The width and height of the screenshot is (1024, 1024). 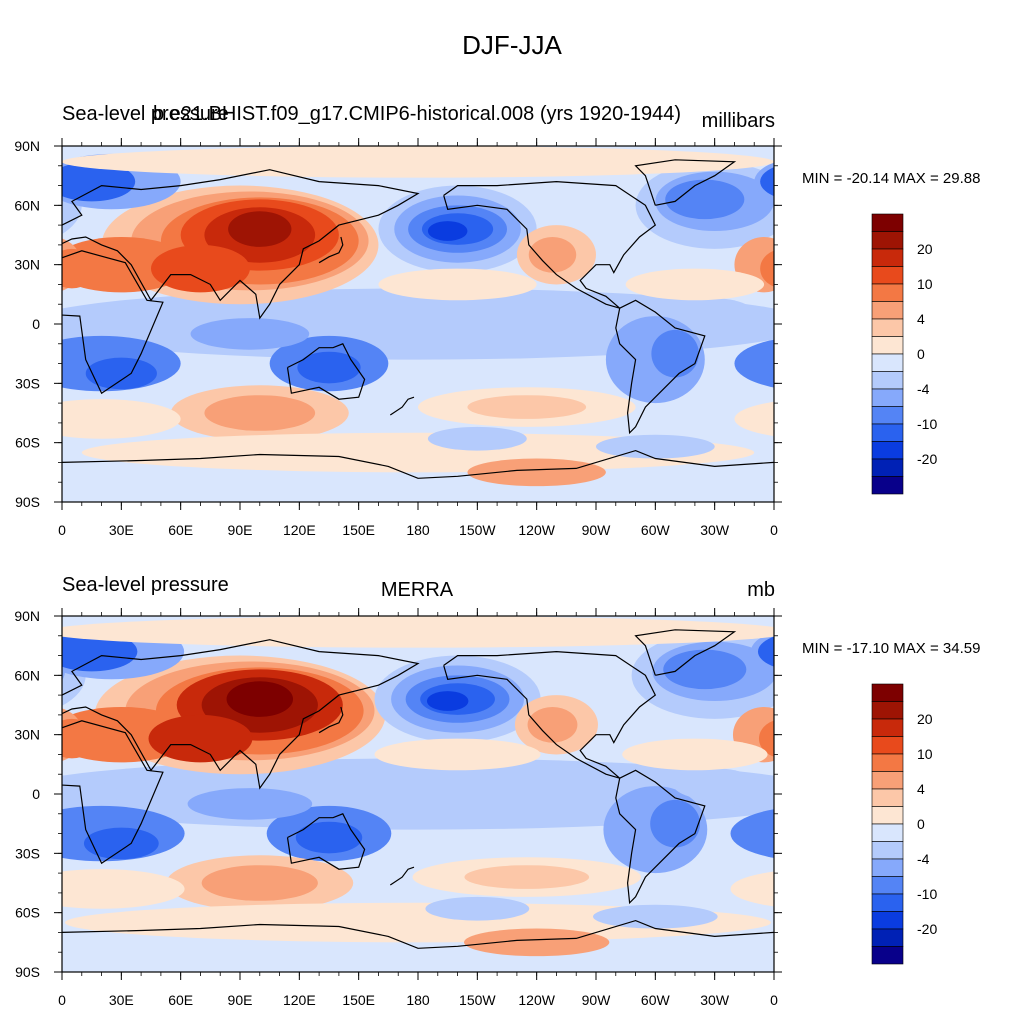 What do you see at coordinates (891, 178) in the screenshot?
I see `panel1-minmax: MIN = -20.14 MAX = 29.88` at bounding box center [891, 178].